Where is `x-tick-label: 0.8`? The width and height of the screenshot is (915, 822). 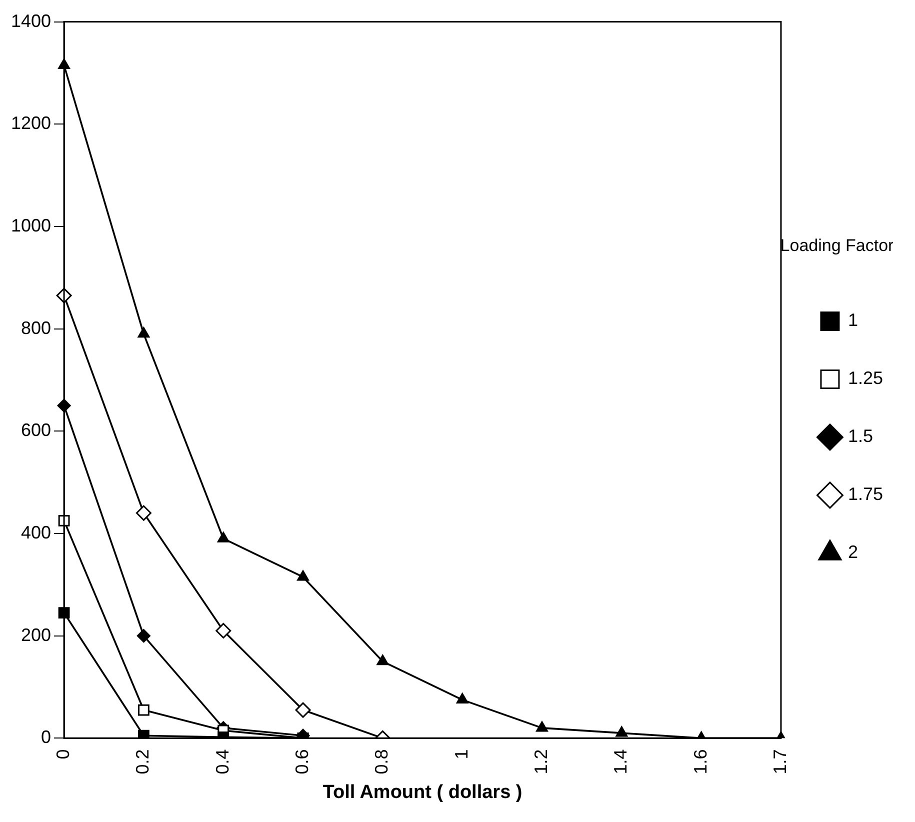 x-tick-label: 0.8 is located at coordinates (382, 761).